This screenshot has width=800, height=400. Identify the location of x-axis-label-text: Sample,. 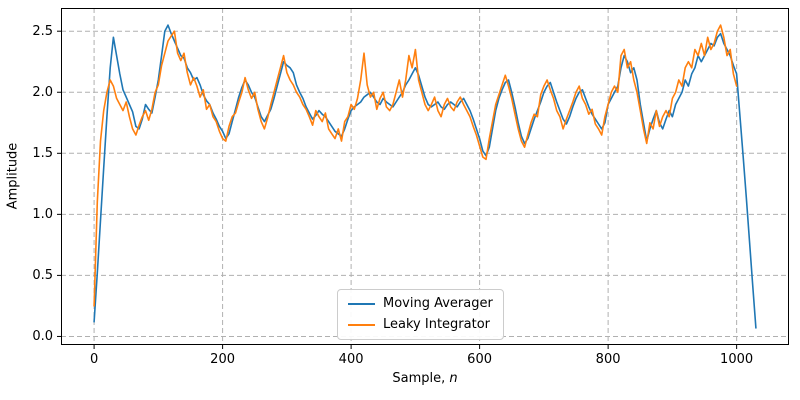
(421, 378).